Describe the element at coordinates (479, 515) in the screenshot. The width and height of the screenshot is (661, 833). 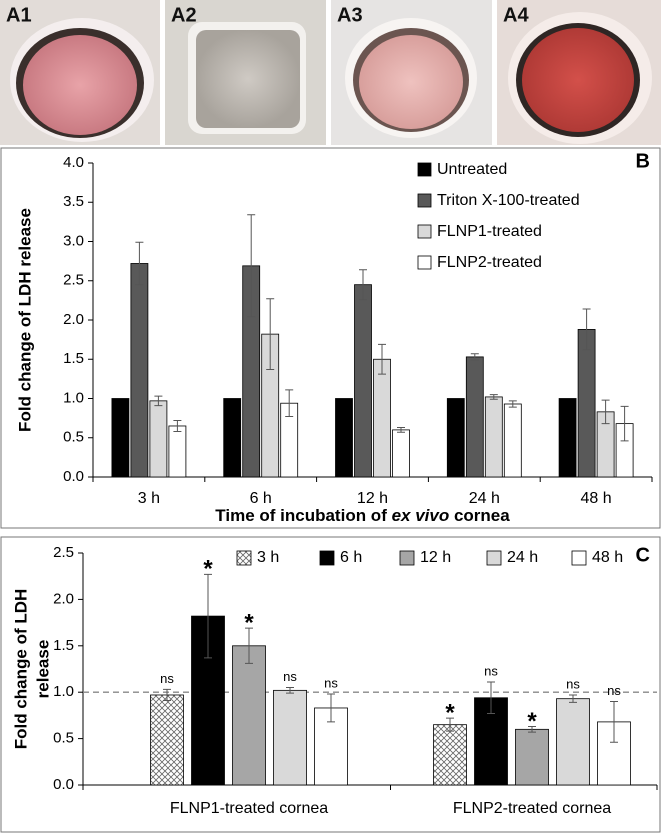
I see `x-axis-title-part: cornea` at that location.